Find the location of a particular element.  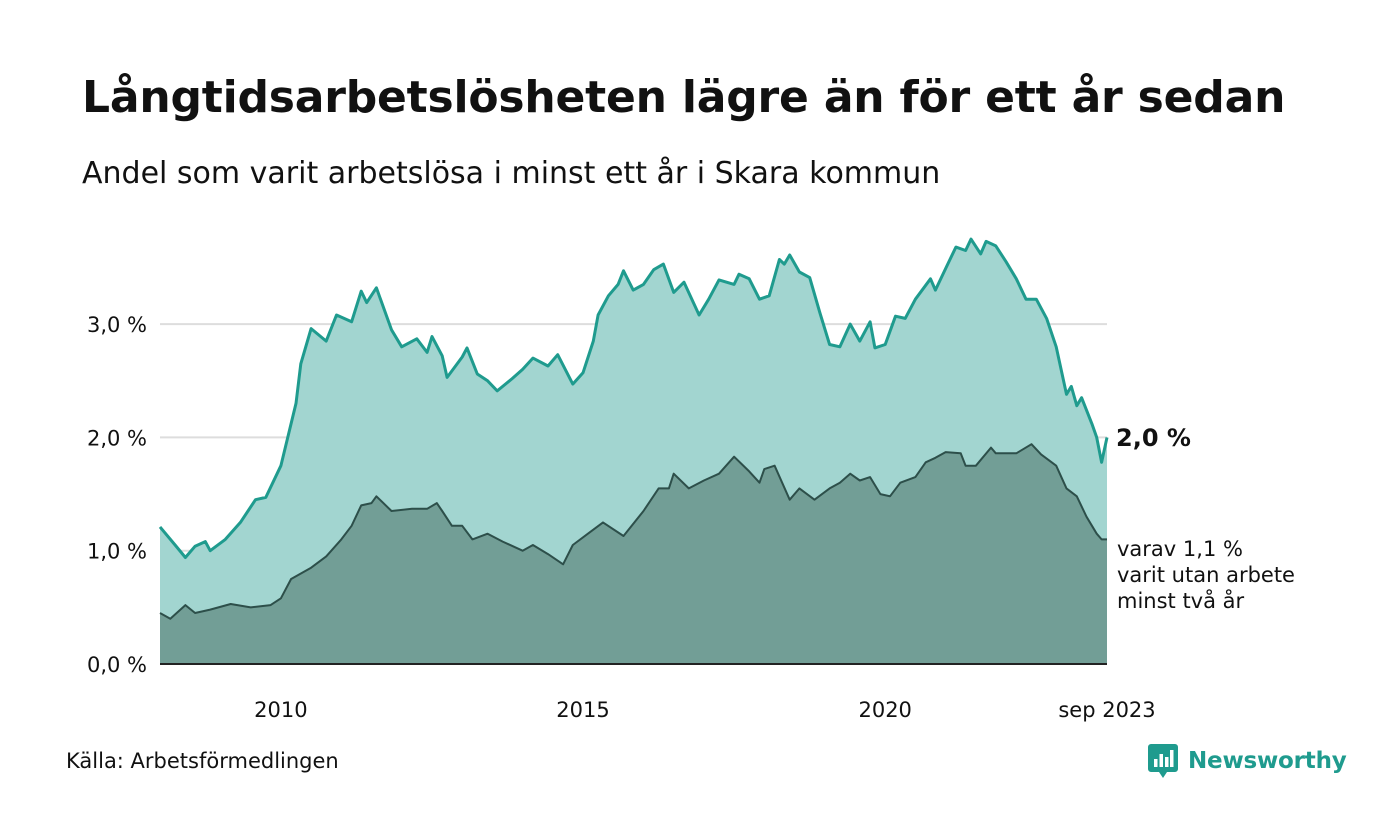

y-tick-label: 2,0 % is located at coordinates (117, 438).